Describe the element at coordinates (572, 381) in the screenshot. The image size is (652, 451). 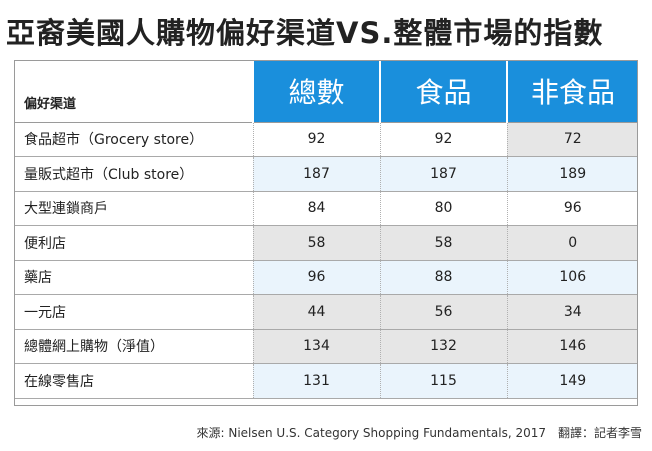
I see `table-cell: 149` at that location.